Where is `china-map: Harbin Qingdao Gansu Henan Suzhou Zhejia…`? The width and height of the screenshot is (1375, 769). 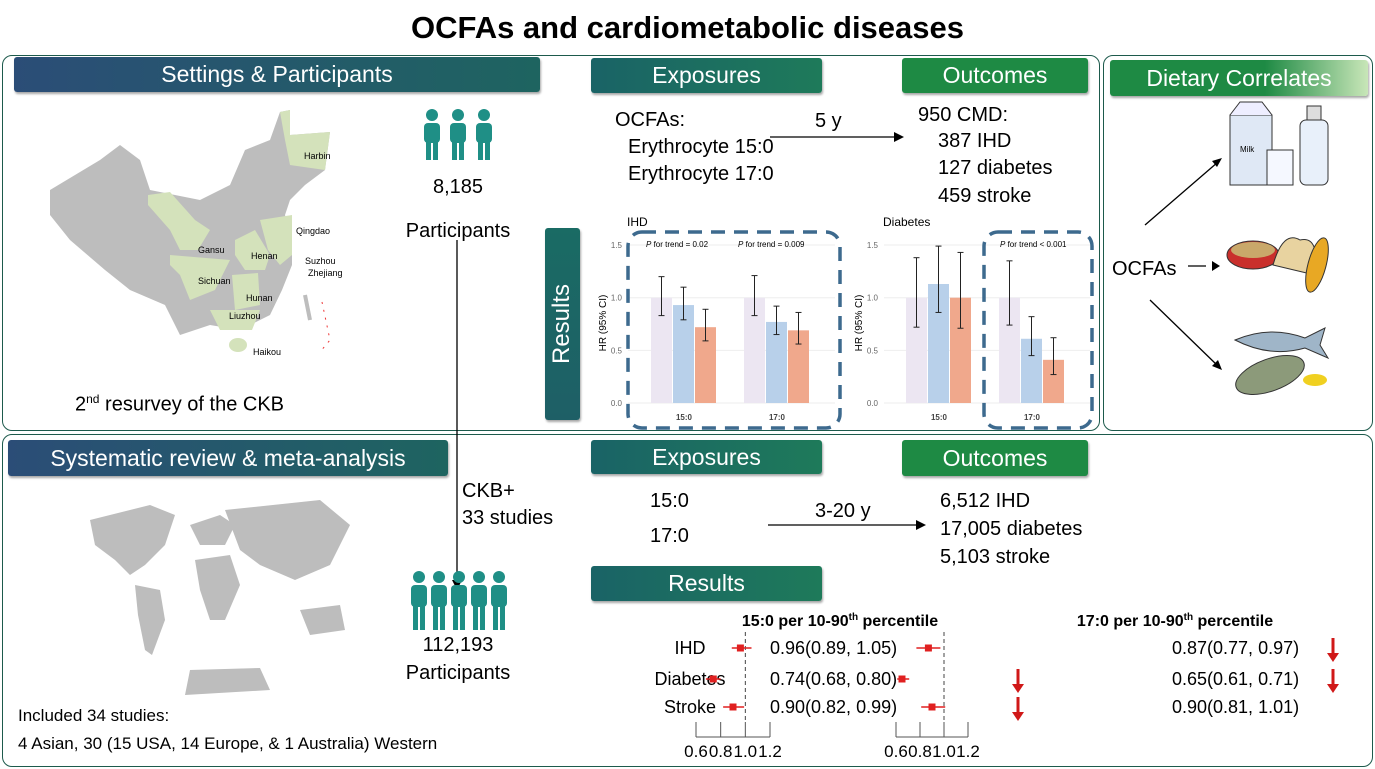
china-map: Harbin Qingdao Gansu Henan Suzhou Zhejia… is located at coordinates (196, 233).